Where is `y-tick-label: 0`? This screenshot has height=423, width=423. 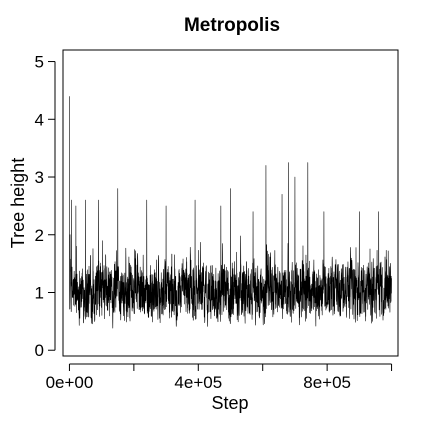
y-tick-label: 0 is located at coordinates (39, 350).